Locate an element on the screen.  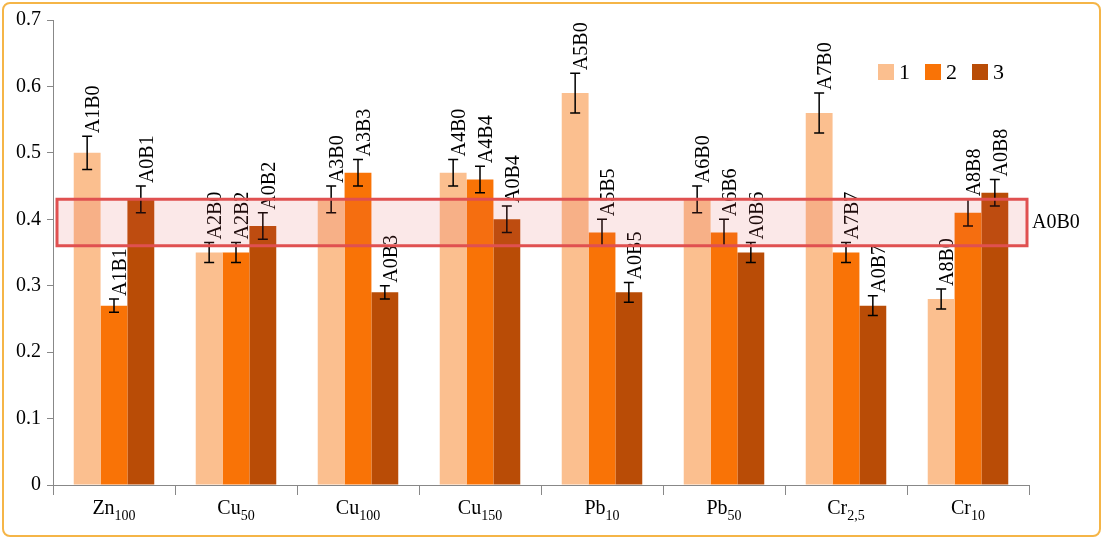
data-label: A5B0 is located at coordinates (580, 46).